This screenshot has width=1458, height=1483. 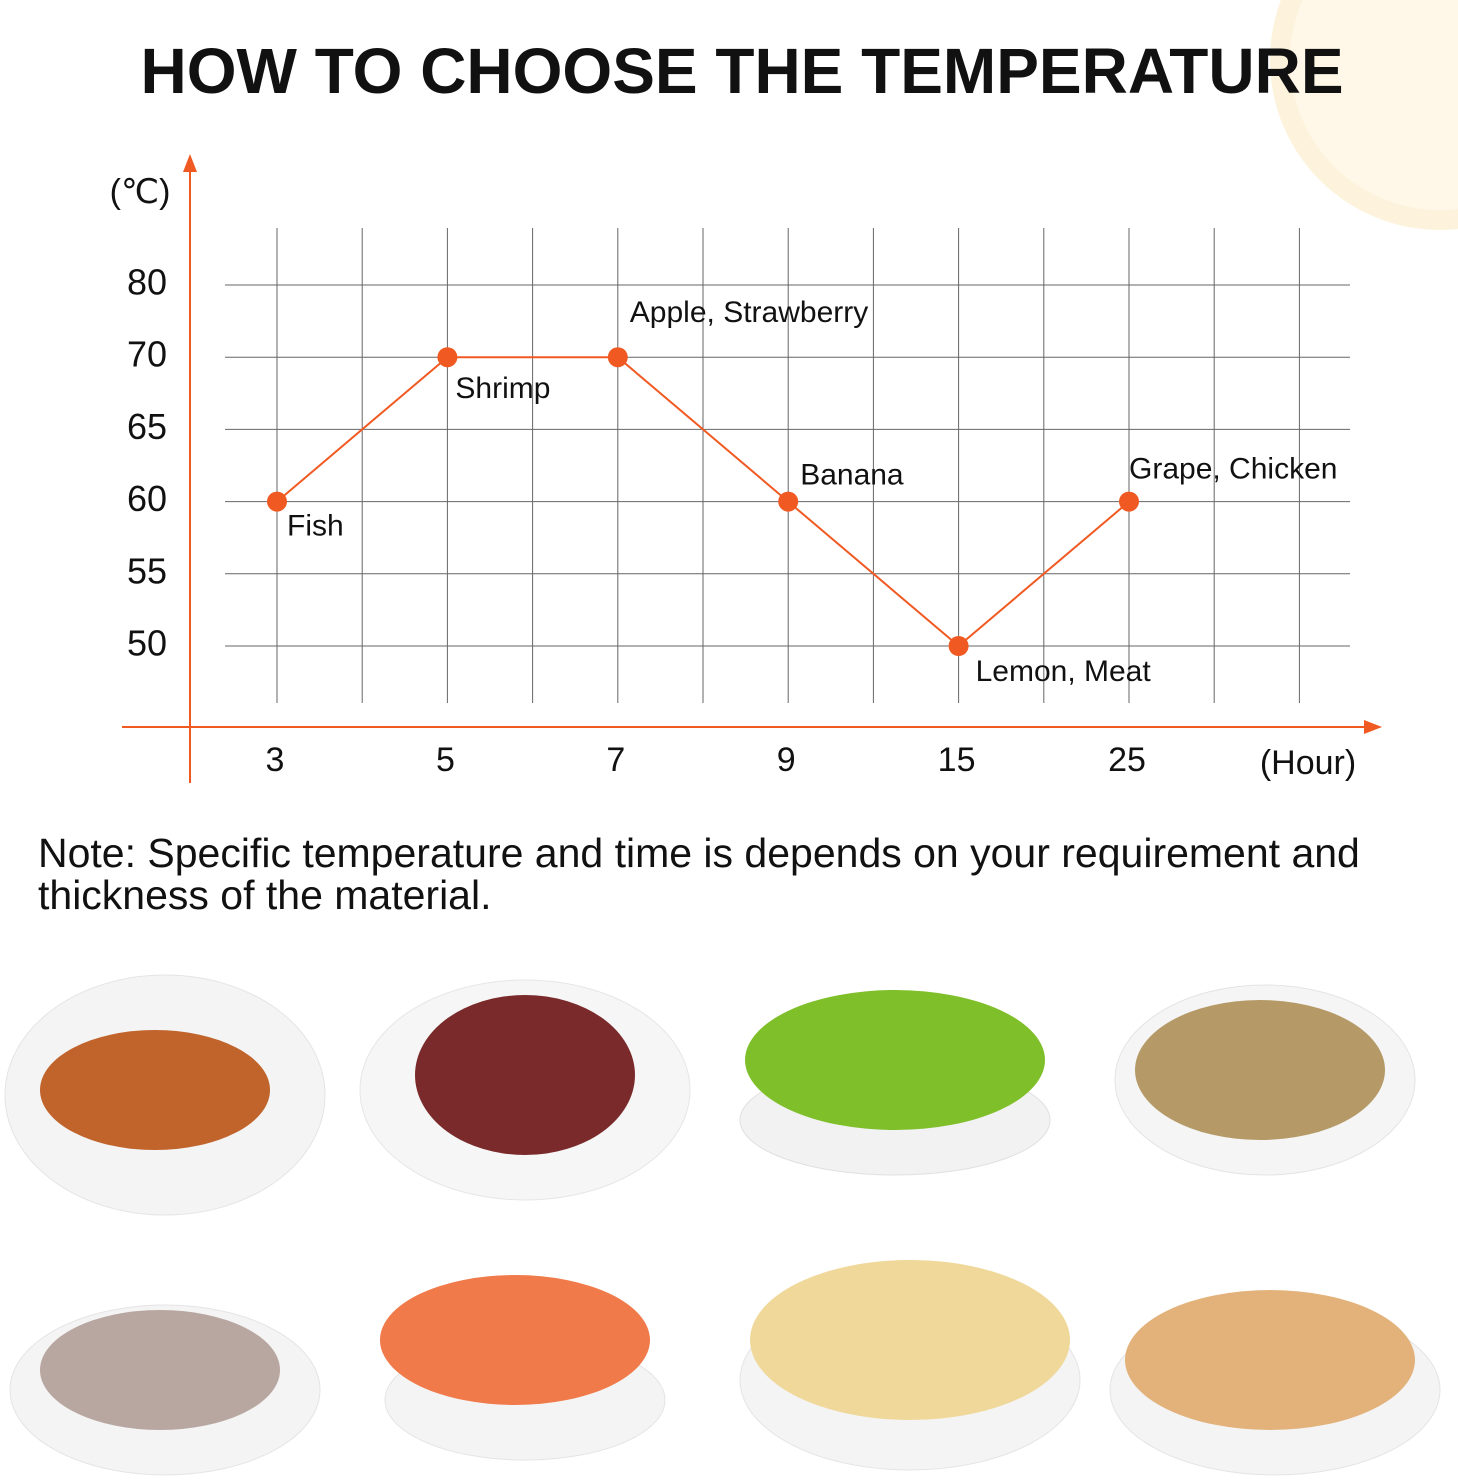 What do you see at coordinates (147, 282) in the screenshot?
I see `y-tick-label: 80` at bounding box center [147, 282].